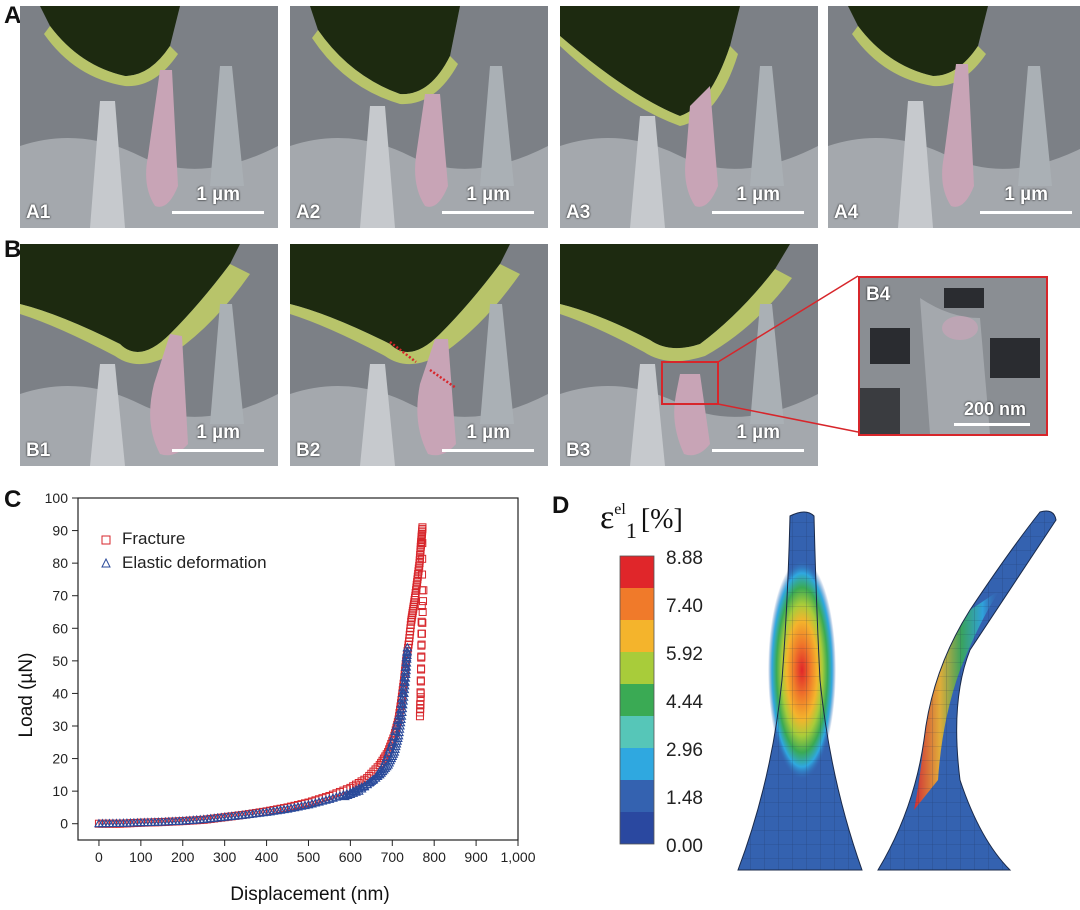 This screenshot has width=1080, height=910. I want to click on image-label: B2, so click(308, 450).